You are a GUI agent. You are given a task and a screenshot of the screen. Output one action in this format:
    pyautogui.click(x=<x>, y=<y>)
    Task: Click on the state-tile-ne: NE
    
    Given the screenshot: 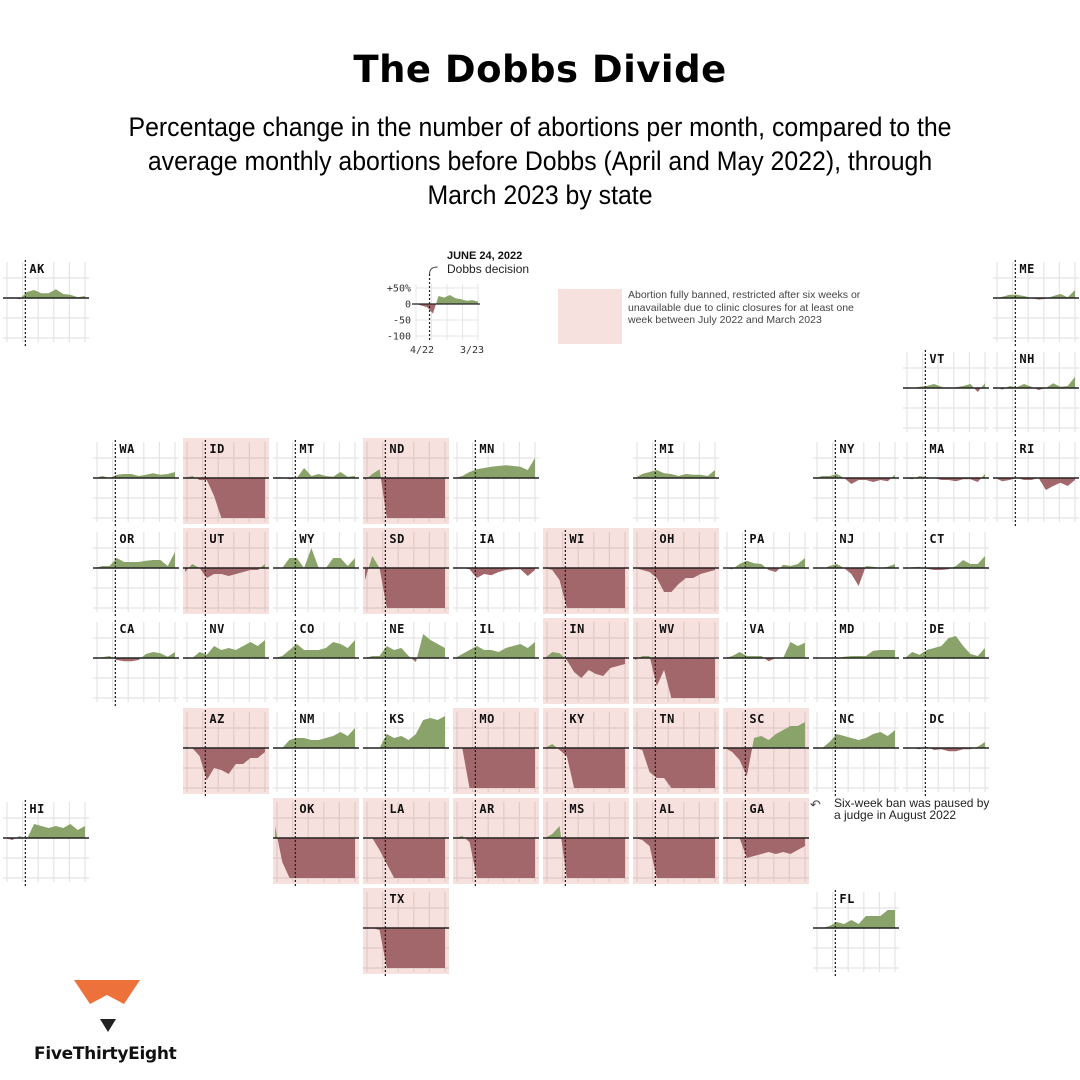 What is the action you would take?
    pyautogui.click(x=406, y=663)
    